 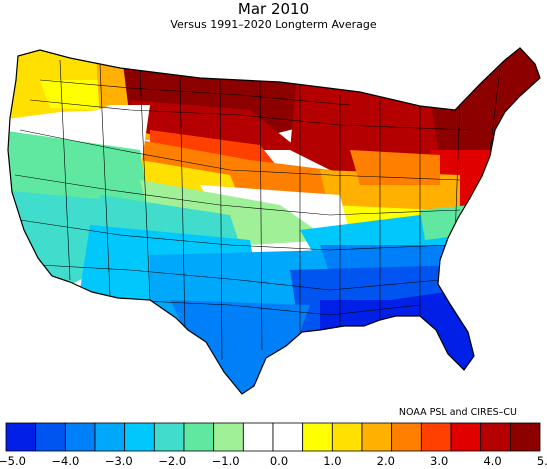 I want to click on color-legend, so click(x=273, y=437).